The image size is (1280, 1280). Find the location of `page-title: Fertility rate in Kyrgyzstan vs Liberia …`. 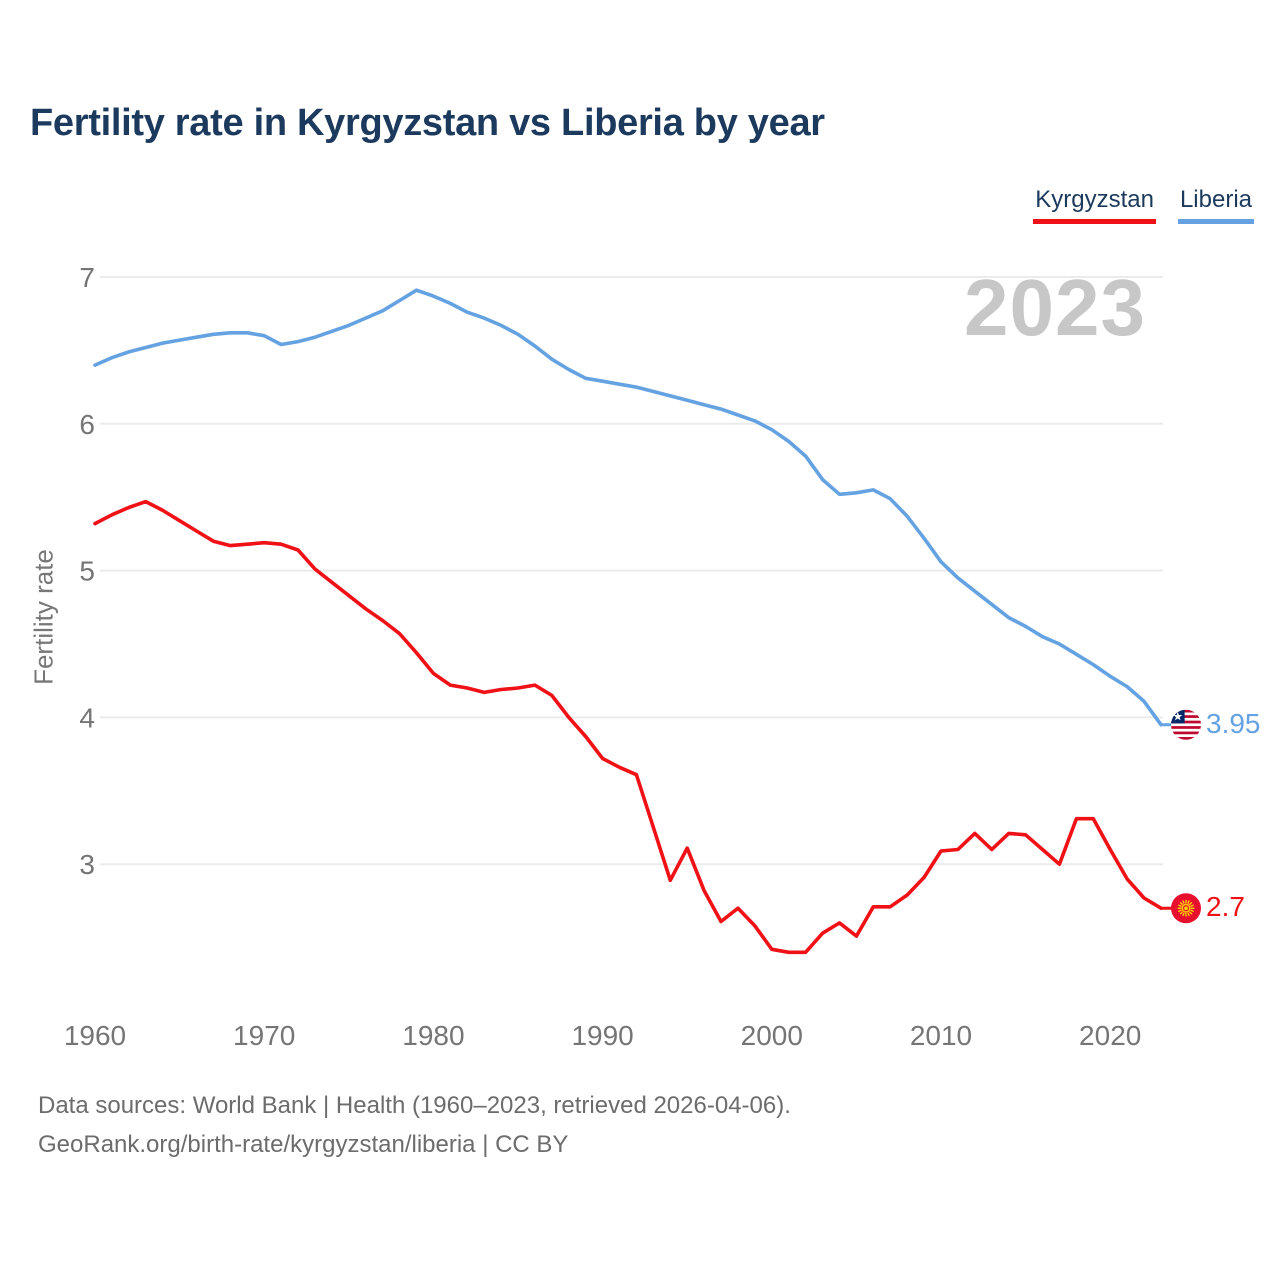

page-title: Fertility rate in Kyrgyzstan vs Liberia … is located at coordinates (427, 123).